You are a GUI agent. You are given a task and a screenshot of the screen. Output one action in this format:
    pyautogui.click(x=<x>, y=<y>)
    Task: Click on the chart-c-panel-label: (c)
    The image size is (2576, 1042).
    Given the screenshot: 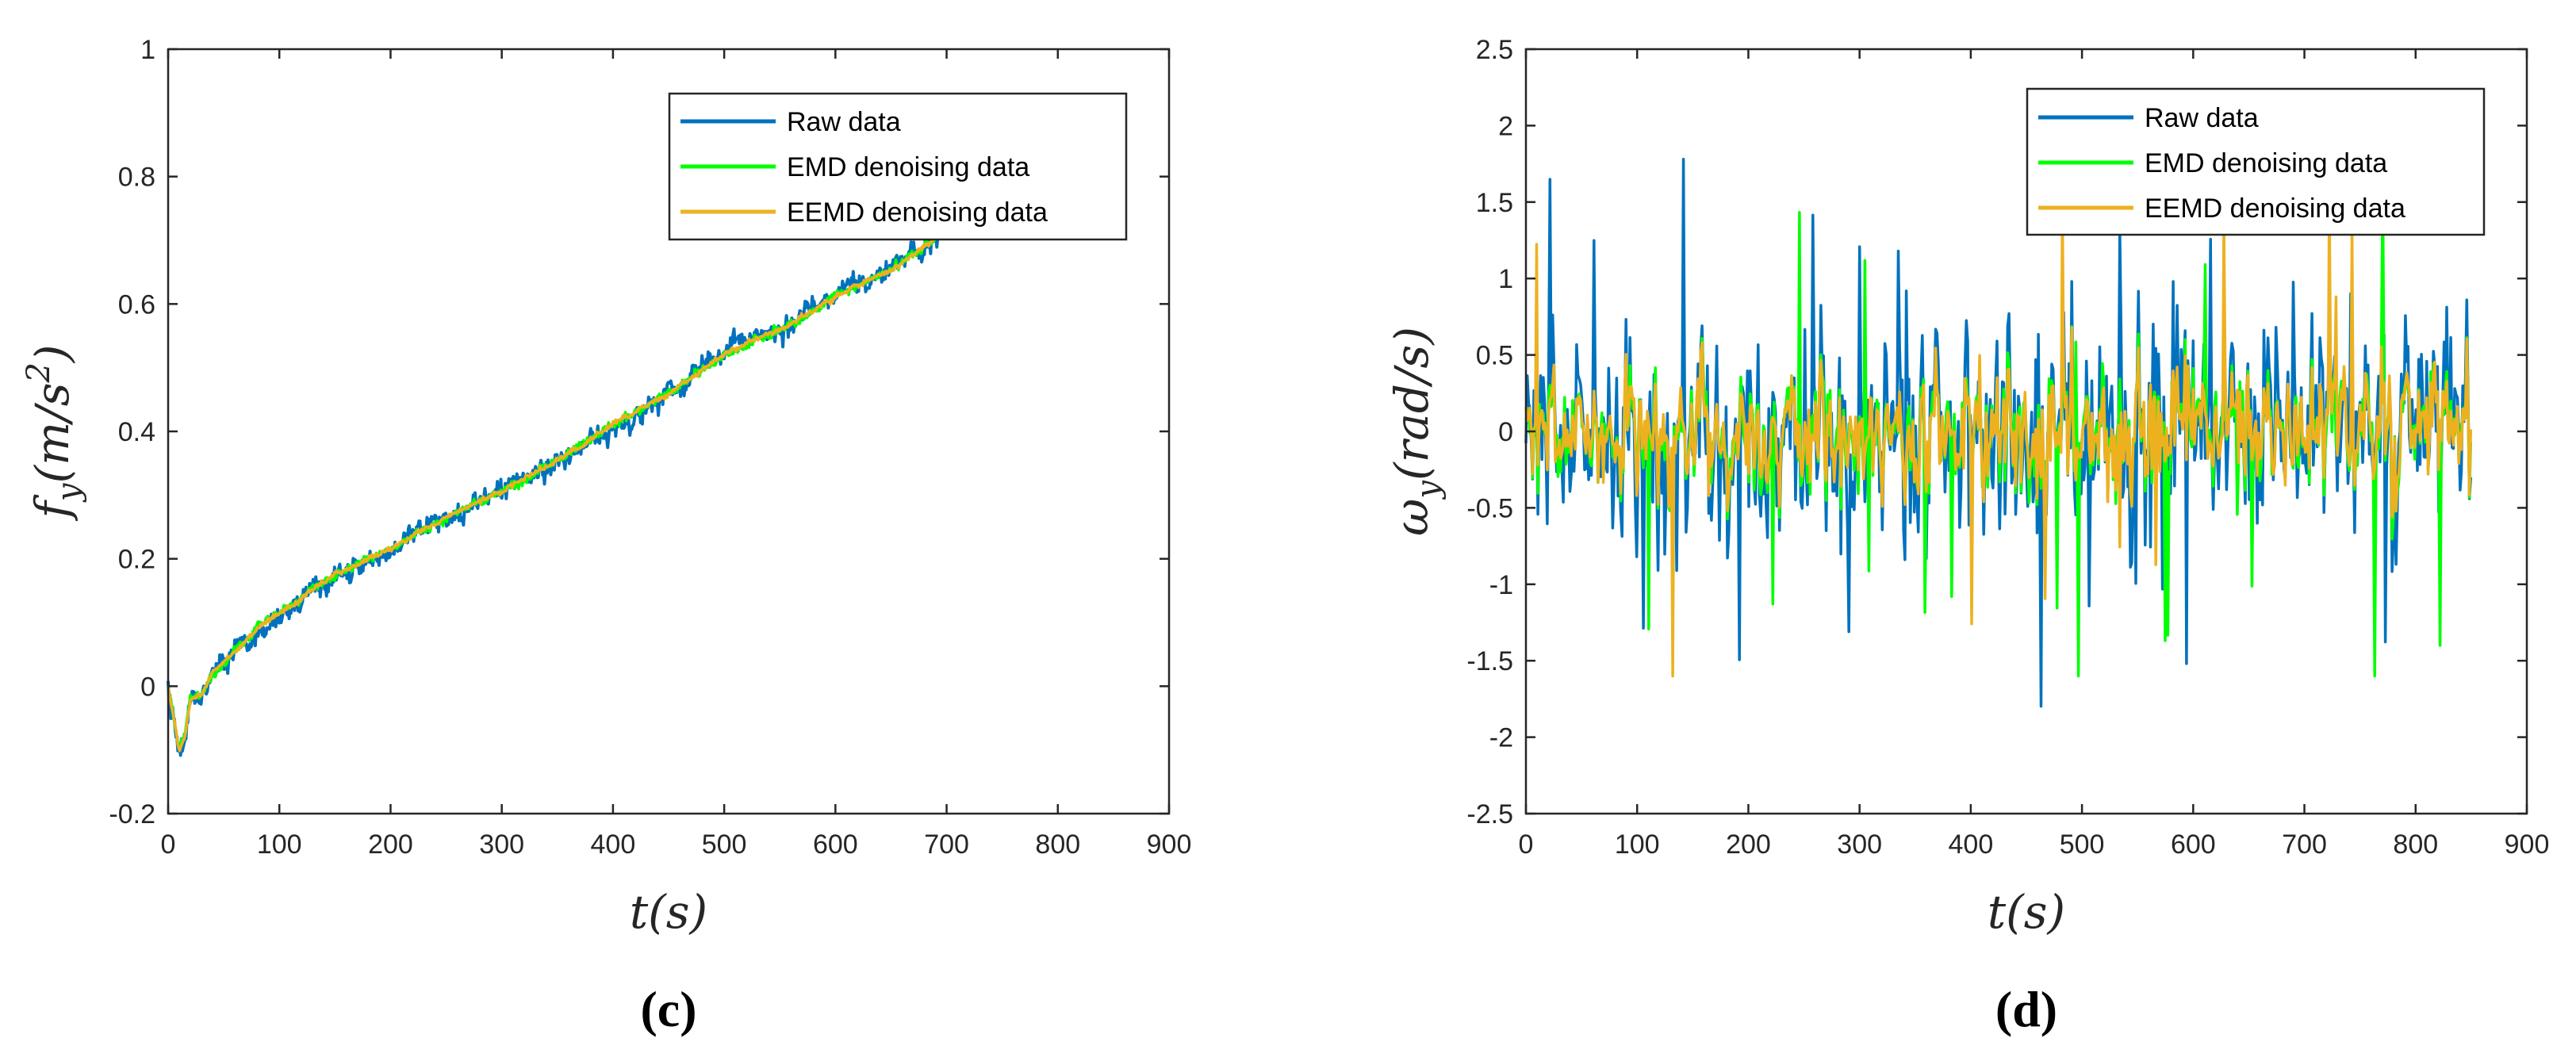 What is the action you would take?
    pyautogui.click(x=668, y=1009)
    